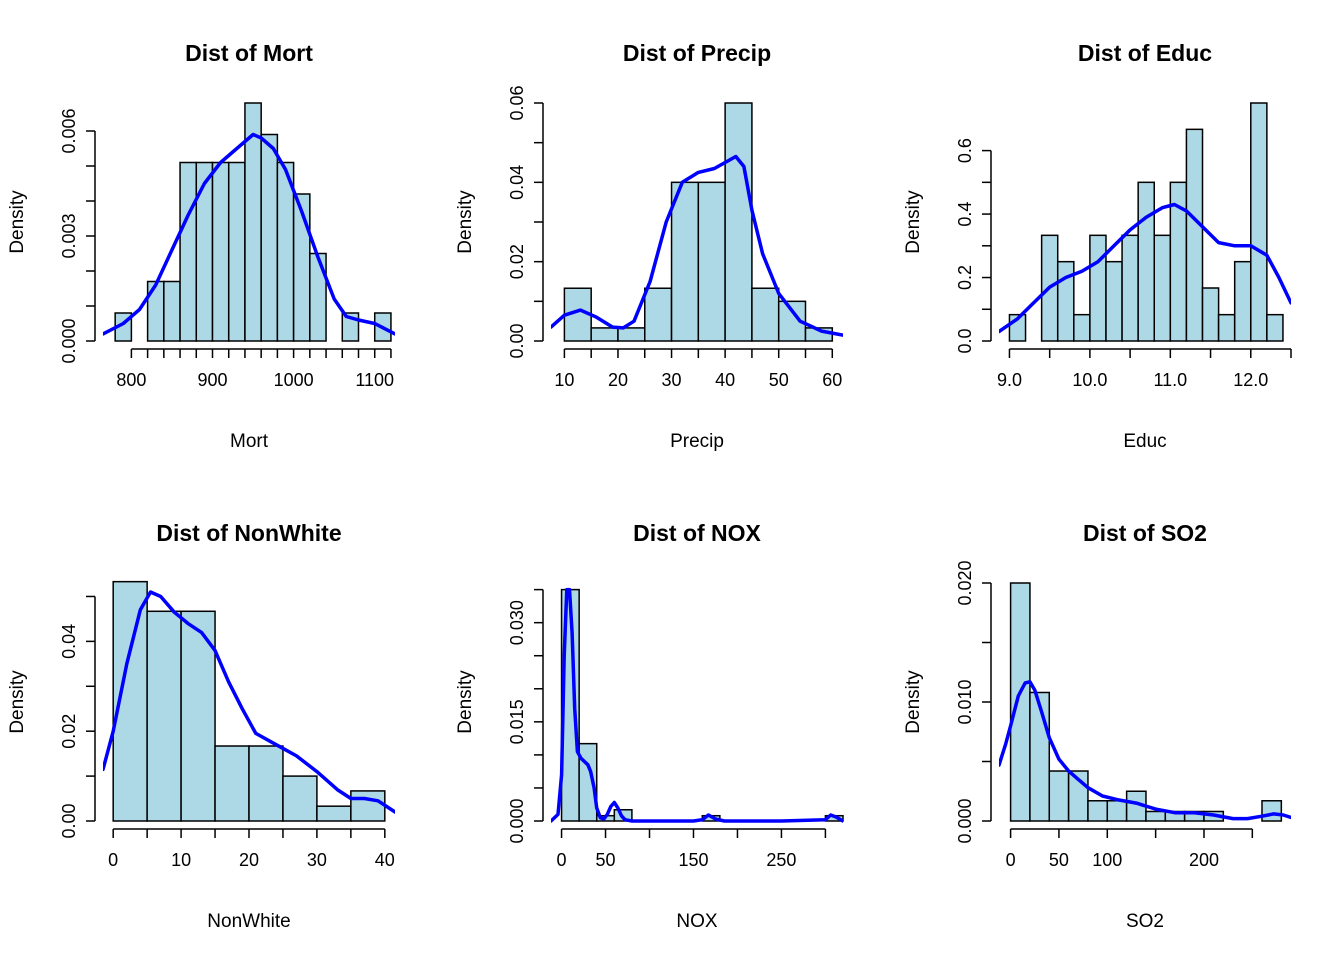  Describe the element at coordinates (965, 340) in the screenshot. I see `y-tick-label: 0.0` at that location.